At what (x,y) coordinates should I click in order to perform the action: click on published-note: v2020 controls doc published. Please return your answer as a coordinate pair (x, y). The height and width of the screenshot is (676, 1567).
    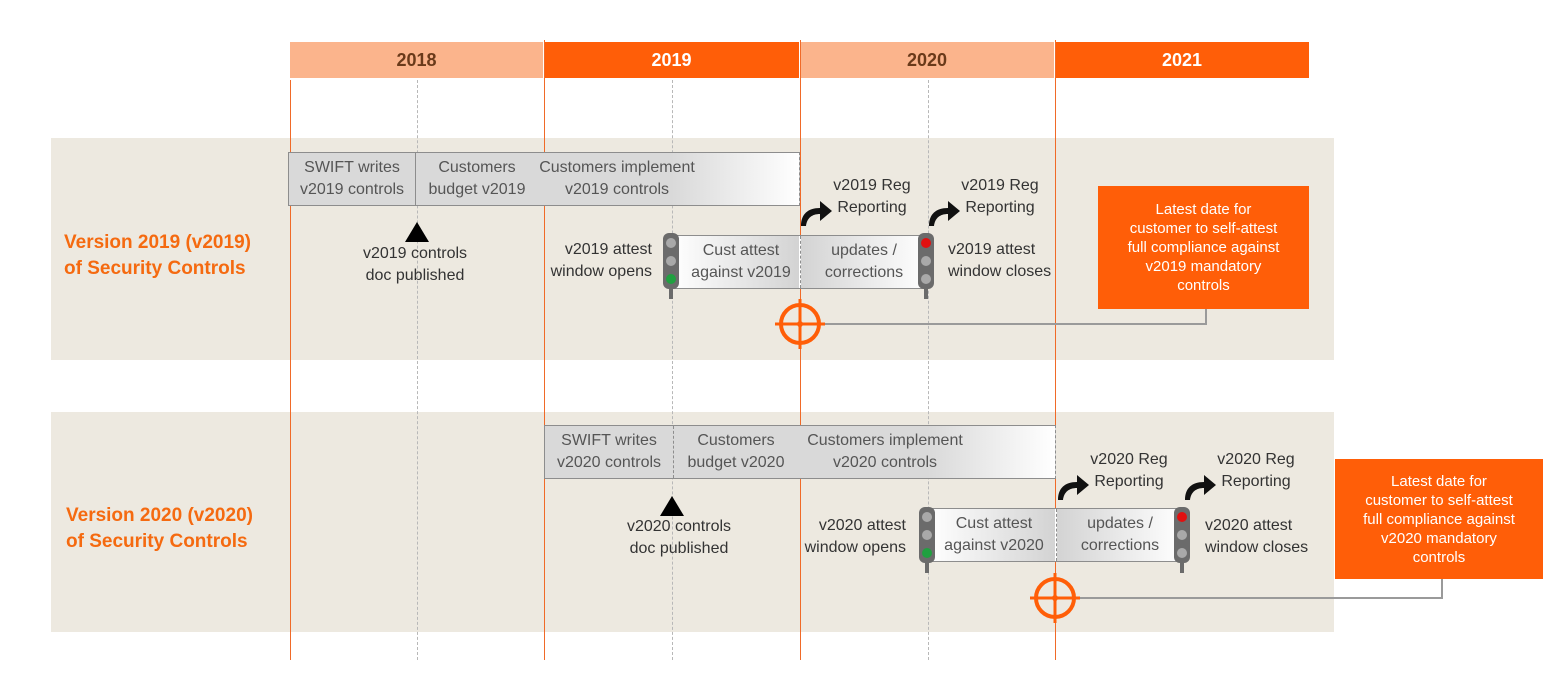
    Looking at the image, I should click on (679, 537).